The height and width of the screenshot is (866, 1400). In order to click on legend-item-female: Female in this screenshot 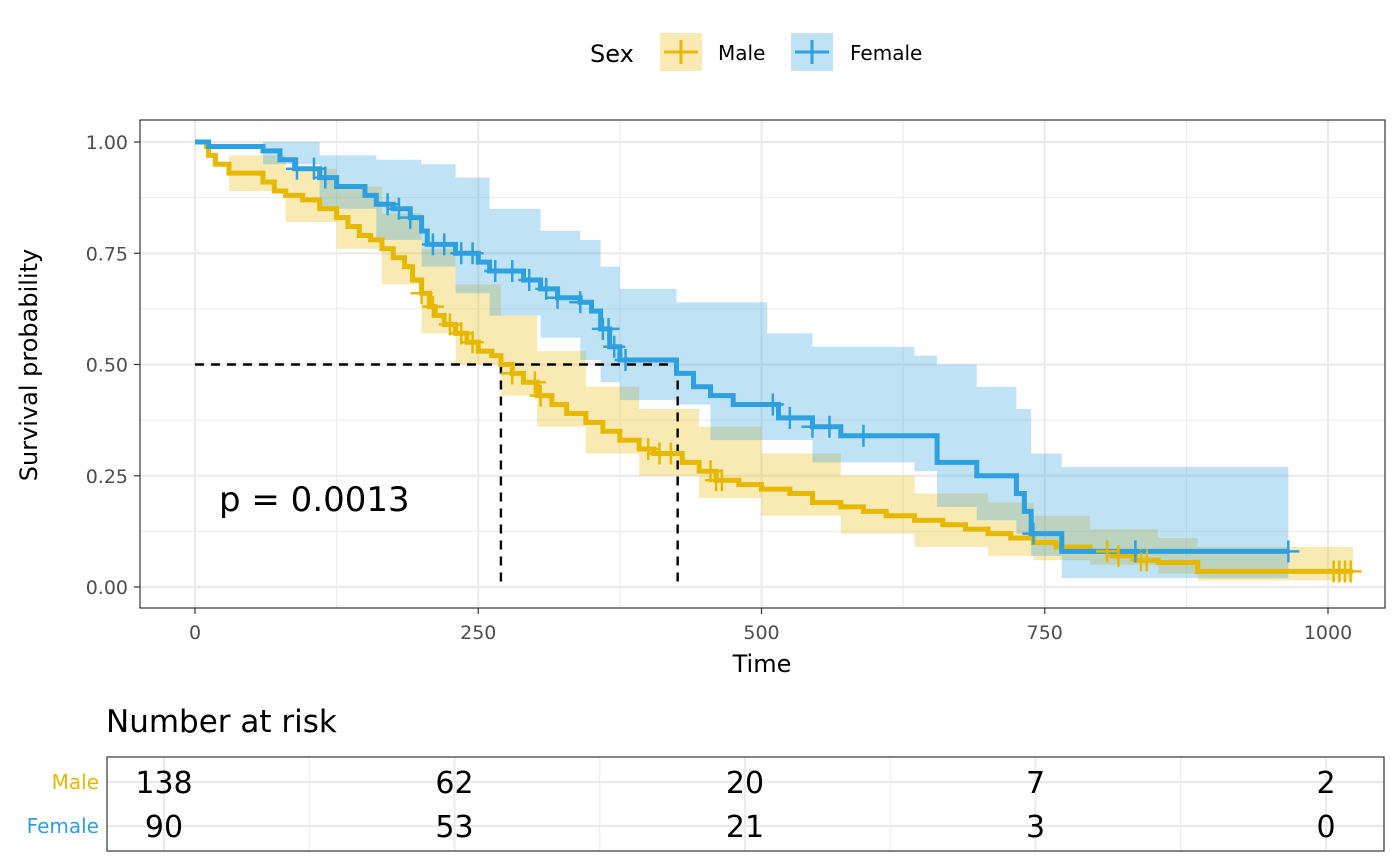, I will do `click(856, 52)`.